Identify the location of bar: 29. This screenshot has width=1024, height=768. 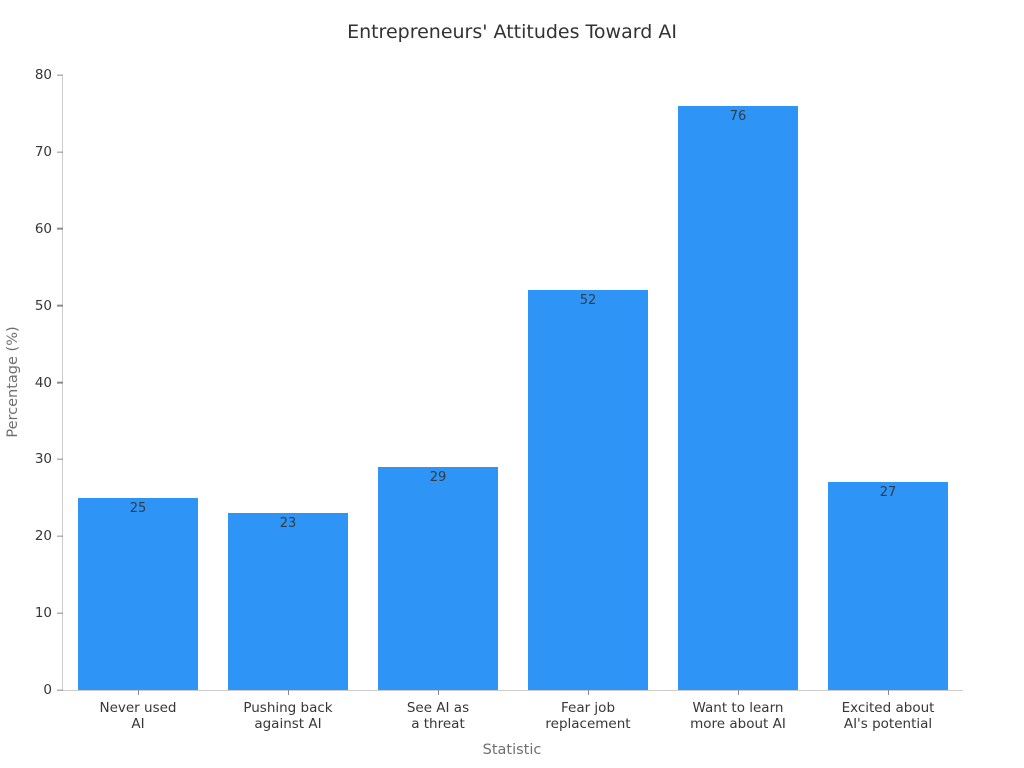
(437, 578).